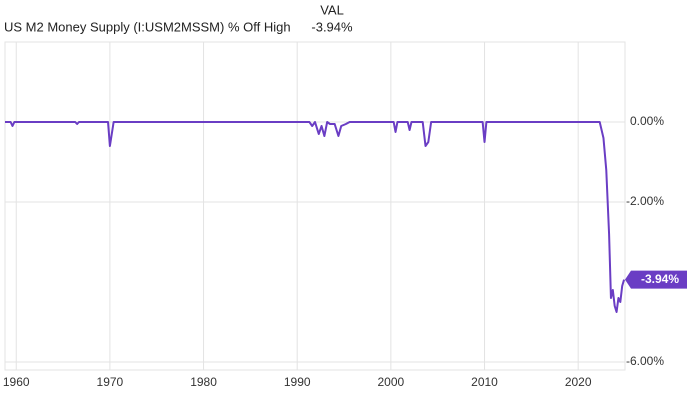 This screenshot has height=405, width=697. What do you see at coordinates (332, 26) in the screenshot?
I see `current-value: -3.94%` at bounding box center [332, 26].